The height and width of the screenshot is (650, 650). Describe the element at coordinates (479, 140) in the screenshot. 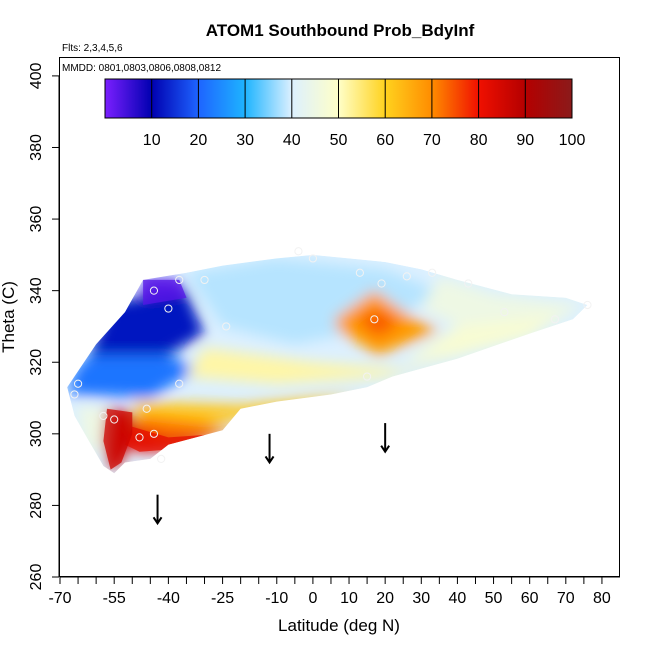

I see `colorbar-tick-label: 80` at that location.